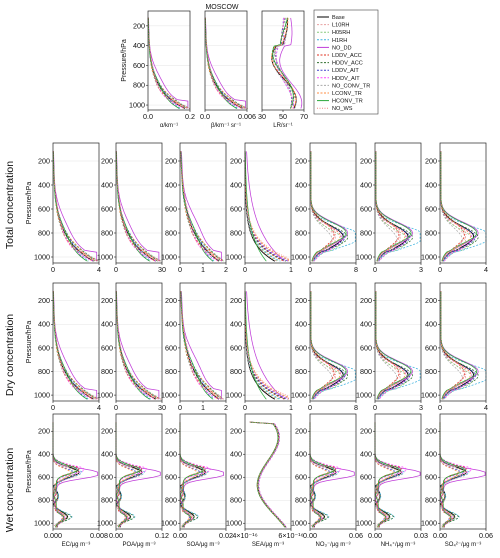 This screenshot has height=558, width=500. I want to click on y-tick-label-17-4: 1000, so click(42, 523).